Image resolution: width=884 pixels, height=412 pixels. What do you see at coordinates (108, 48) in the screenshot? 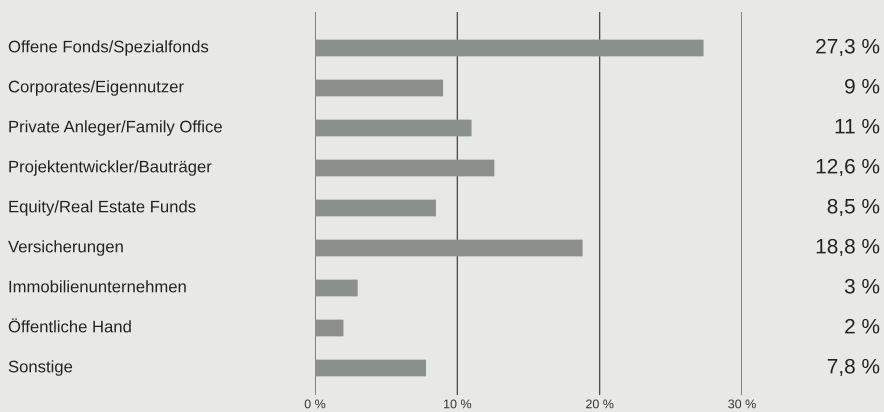
I see `y-tick-label: Offene Fonds/Spezialfonds` at bounding box center [108, 48].